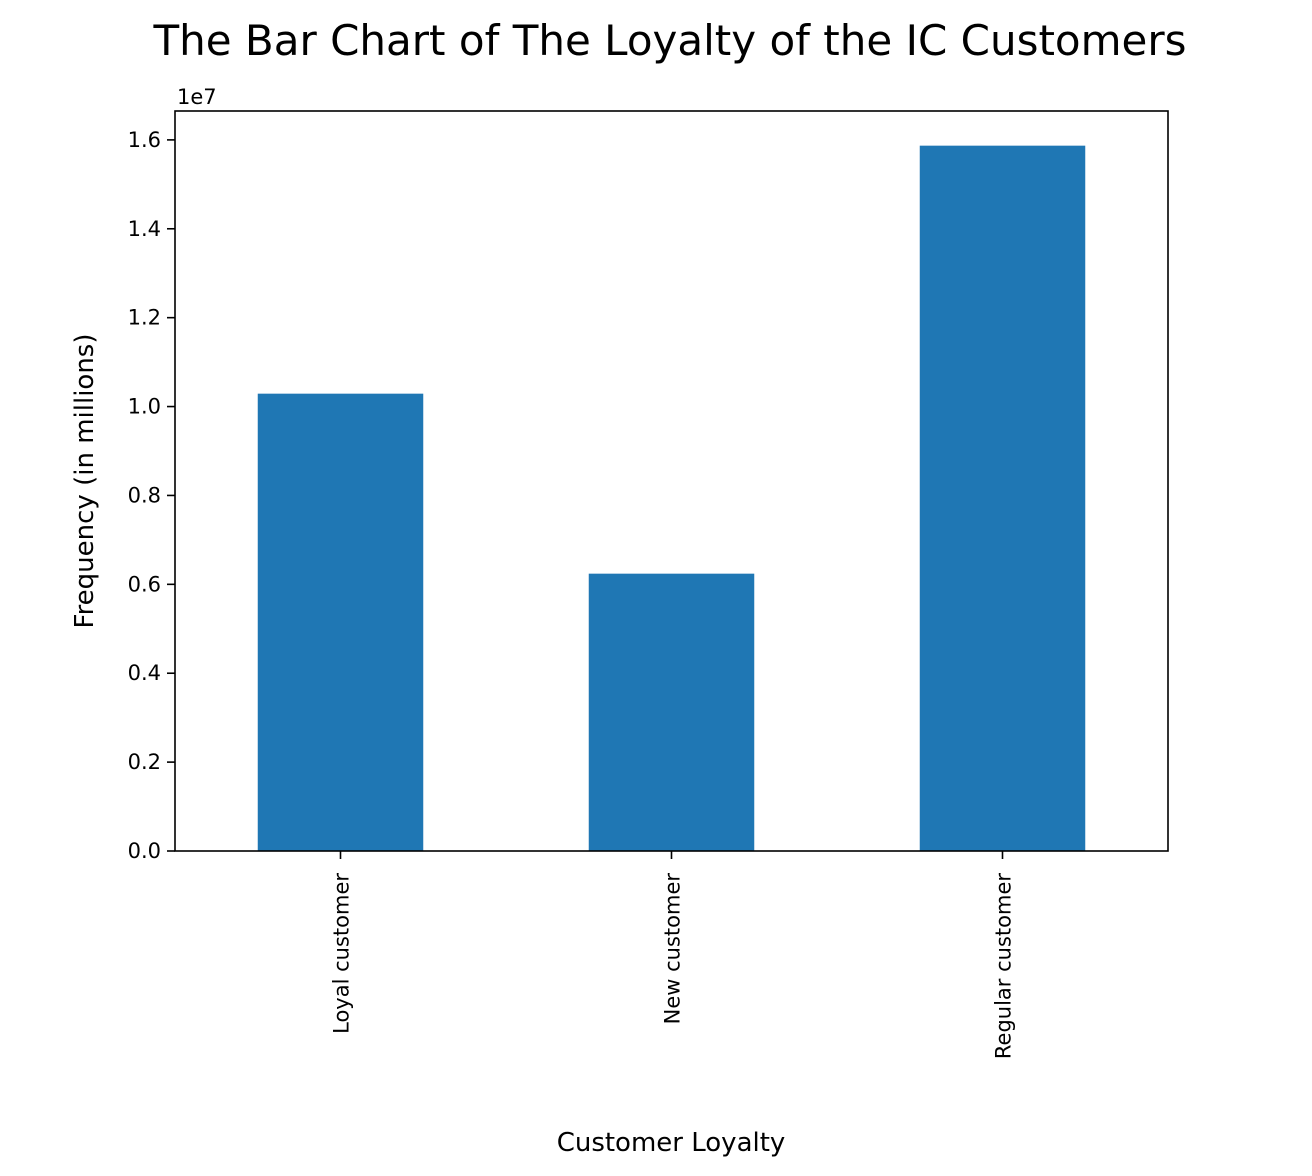  I want to click on y-tick-label: 1.6, so click(144, 140).